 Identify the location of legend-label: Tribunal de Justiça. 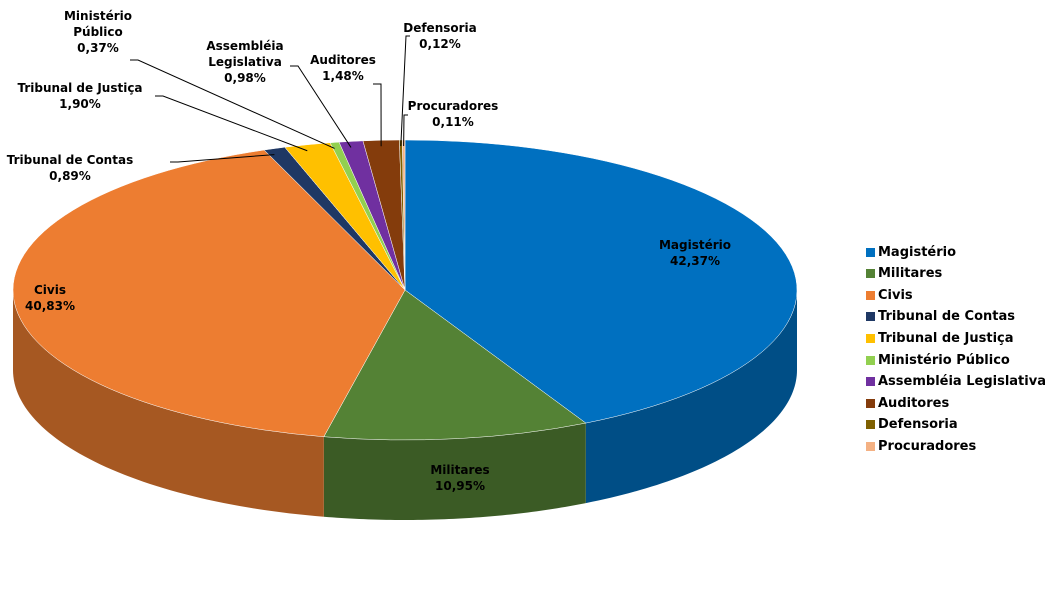
(946, 338).